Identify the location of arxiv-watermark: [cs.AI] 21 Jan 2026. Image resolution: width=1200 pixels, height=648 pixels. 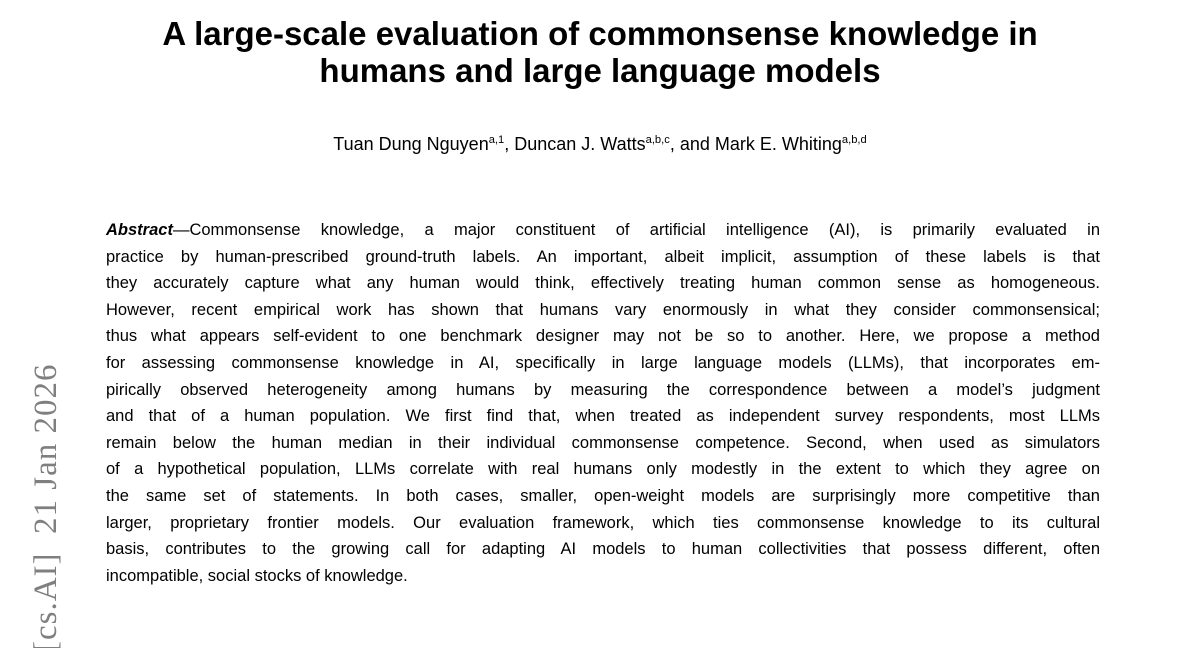
(46, 505).